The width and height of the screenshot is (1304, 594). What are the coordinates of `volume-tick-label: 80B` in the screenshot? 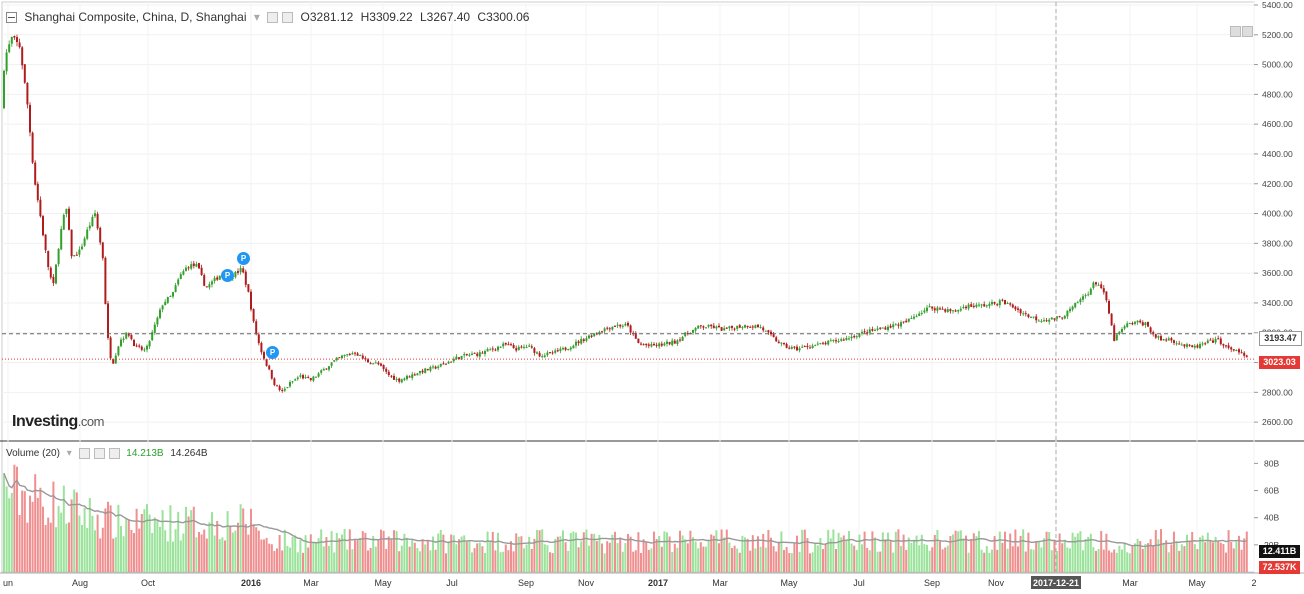 It's located at (1271, 463).